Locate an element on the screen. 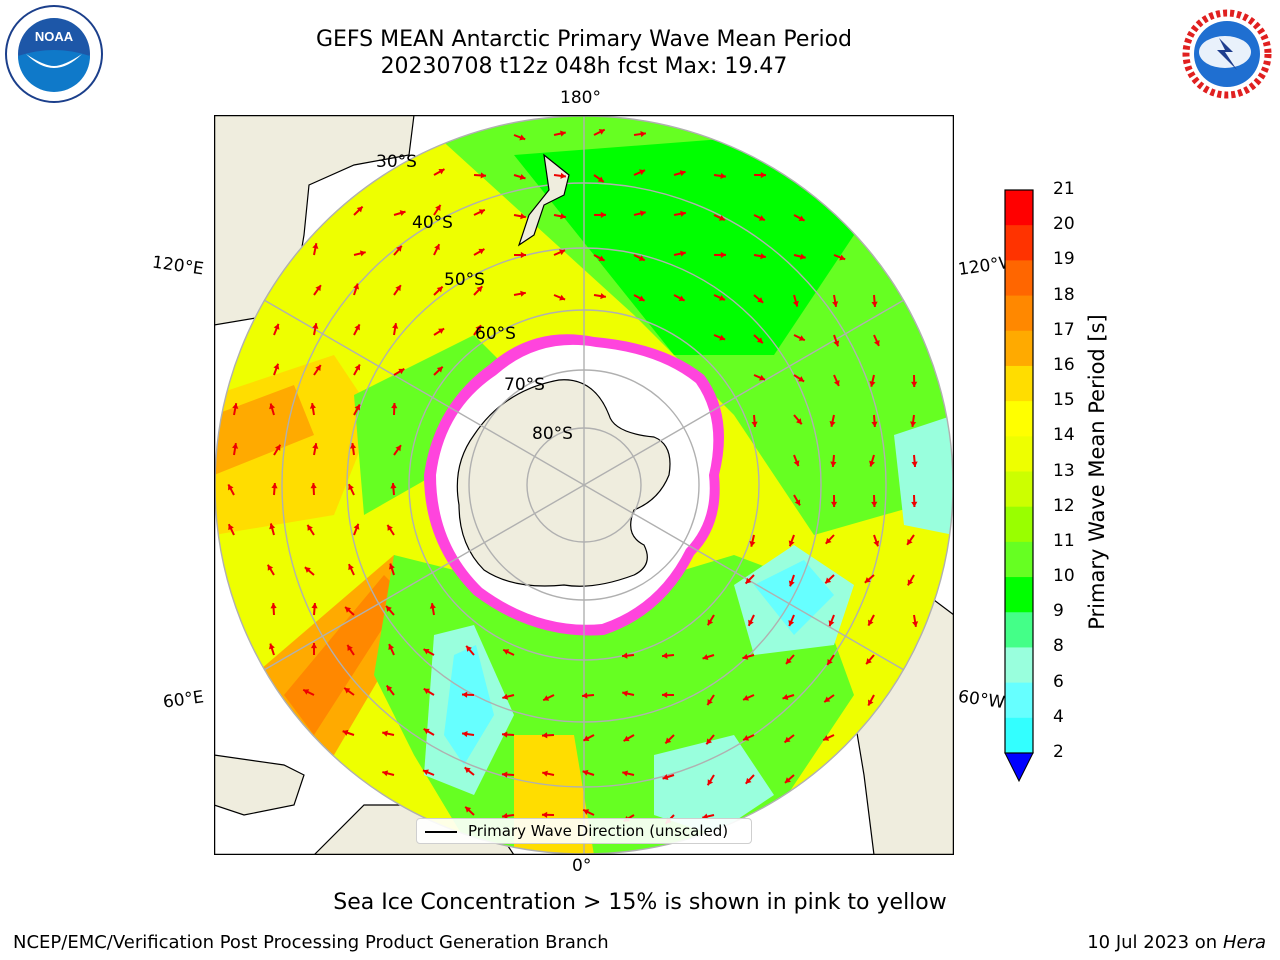 The height and width of the screenshot is (960, 1280). legend-line-swatch is located at coordinates (441, 832).